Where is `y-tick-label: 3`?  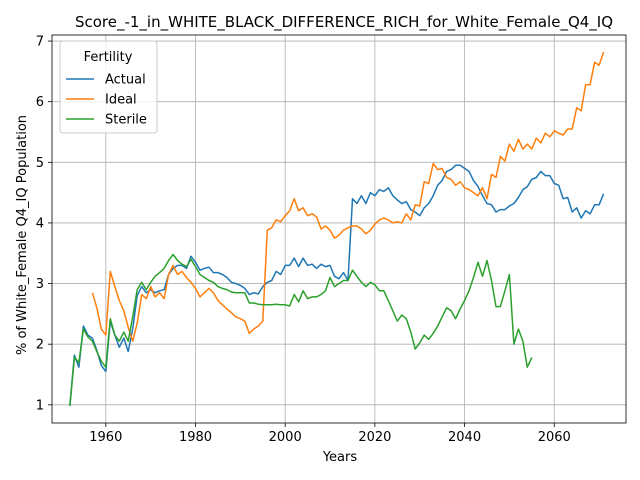
y-tick-label: 3 is located at coordinates (40, 284).